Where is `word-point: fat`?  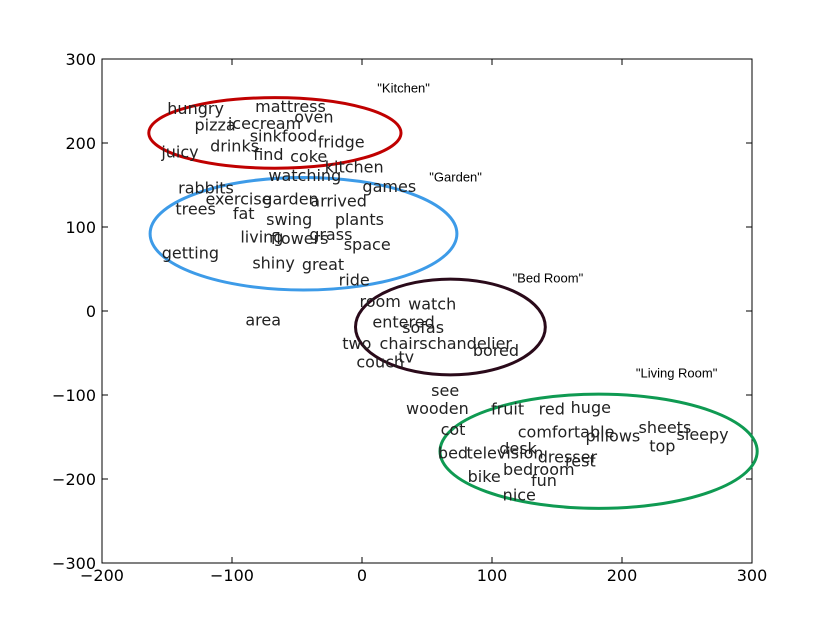
word-point: fat is located at coordinates (244, 213).